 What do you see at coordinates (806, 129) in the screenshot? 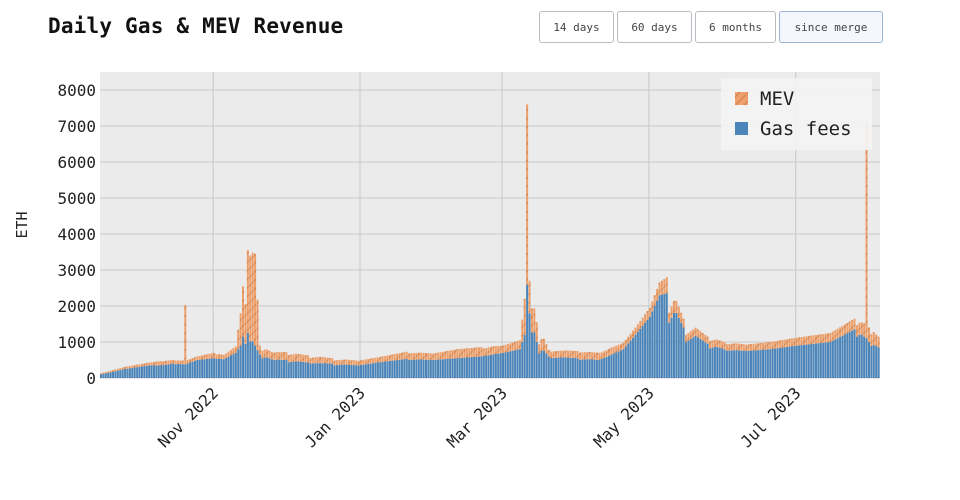
I see `legend-label: Gas fees` at bounding box center [806, 129].